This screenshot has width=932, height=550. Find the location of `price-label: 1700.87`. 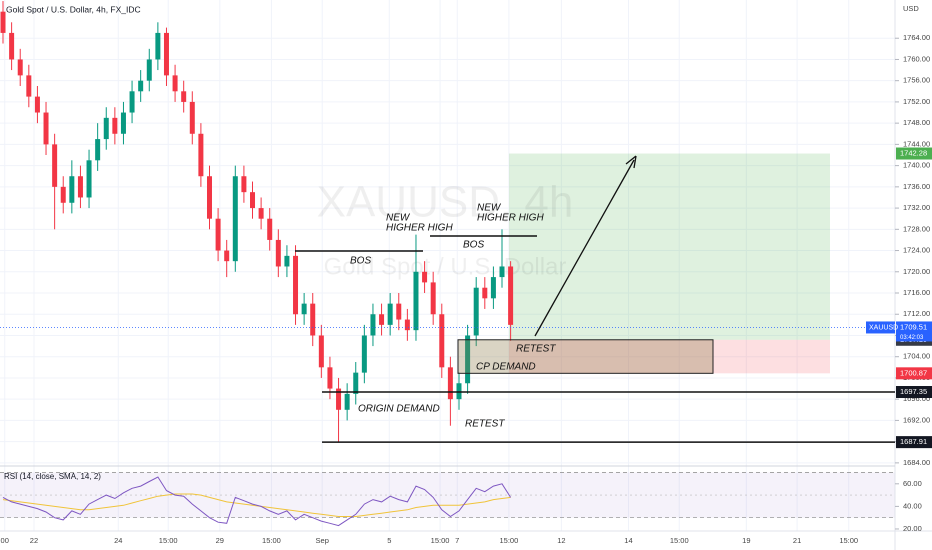

price-label: 1700.87 is located at coordinates (913, 372).